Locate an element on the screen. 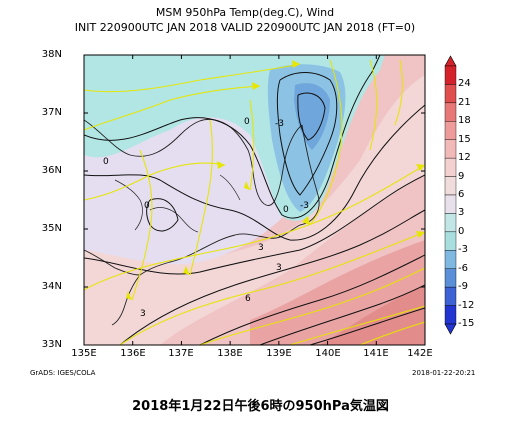  colorbar-bottom-arrow is located at coordinates (450, 329).